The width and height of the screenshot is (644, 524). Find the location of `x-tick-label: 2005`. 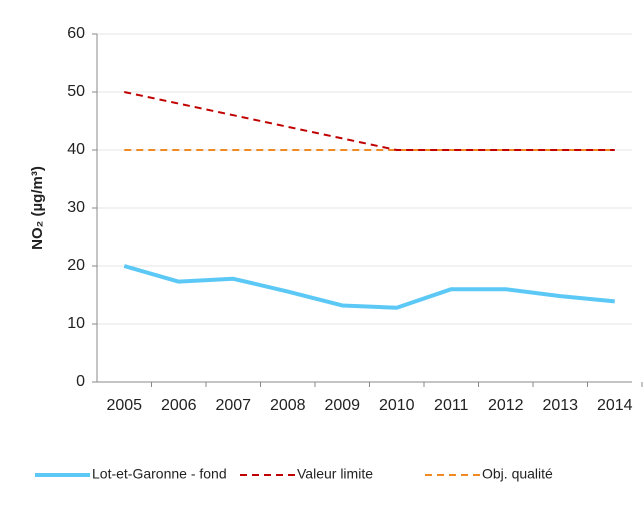

x-tick-label: 2005 is located at coordinates (124, 405).